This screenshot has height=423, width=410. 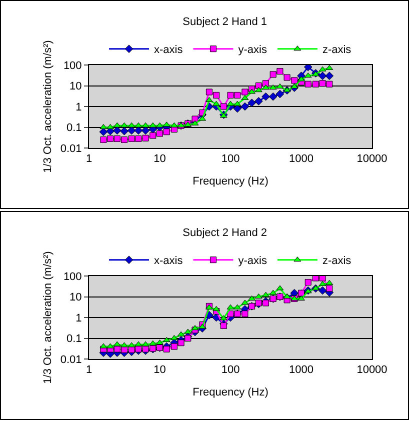 What do you see at coordinates (225, 22) in the screenshot?
I see `chart-title: Subject 2 Hand 1` at bounding box center [225, 22].